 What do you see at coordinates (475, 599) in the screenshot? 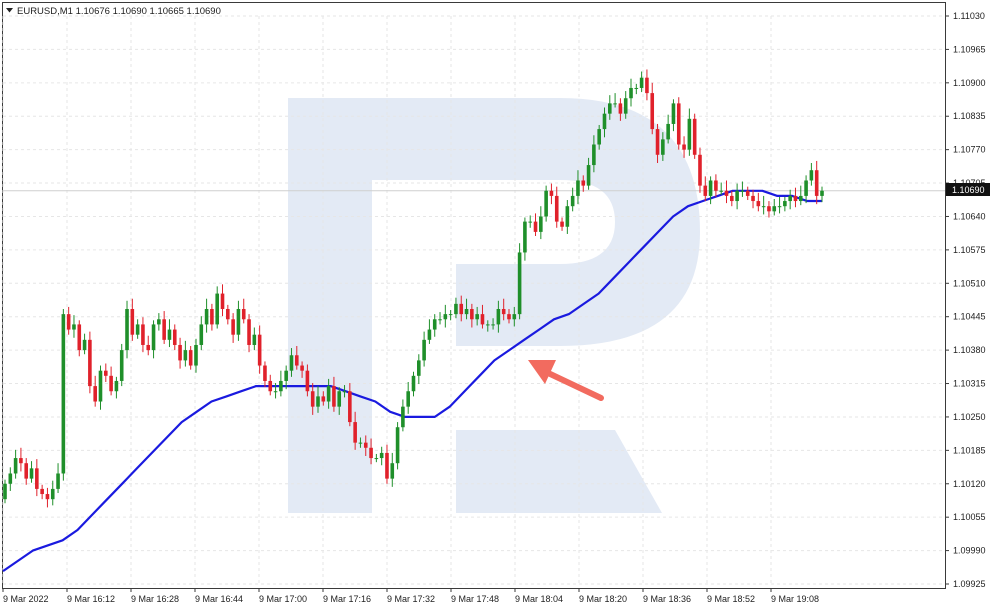
I see `x-tick-label: 9 Mar 17:48` at bounding box center [475, 599].